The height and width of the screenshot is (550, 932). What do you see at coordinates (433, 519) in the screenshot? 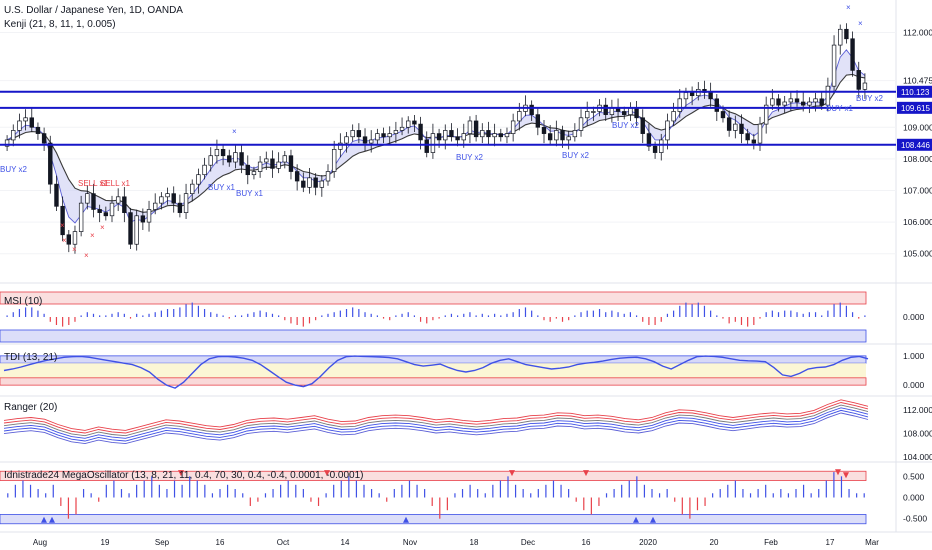
I see `mega-lower-band` at bounding box center [433, 519].